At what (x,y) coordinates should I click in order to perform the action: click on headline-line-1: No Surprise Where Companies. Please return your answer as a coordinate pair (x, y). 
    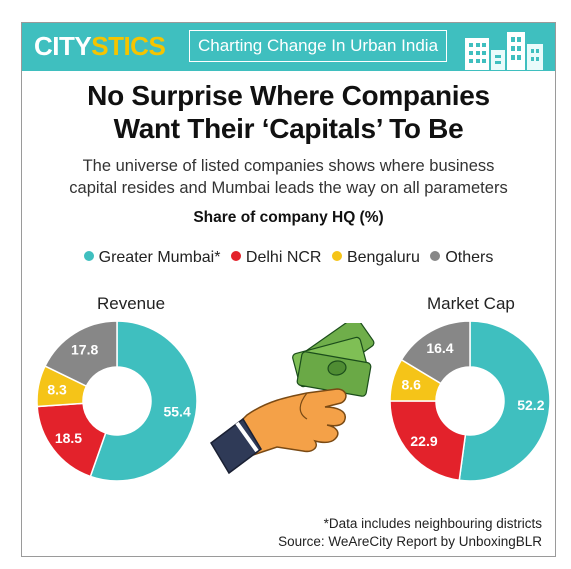
    Looking at the image, I should click on (288, 95).